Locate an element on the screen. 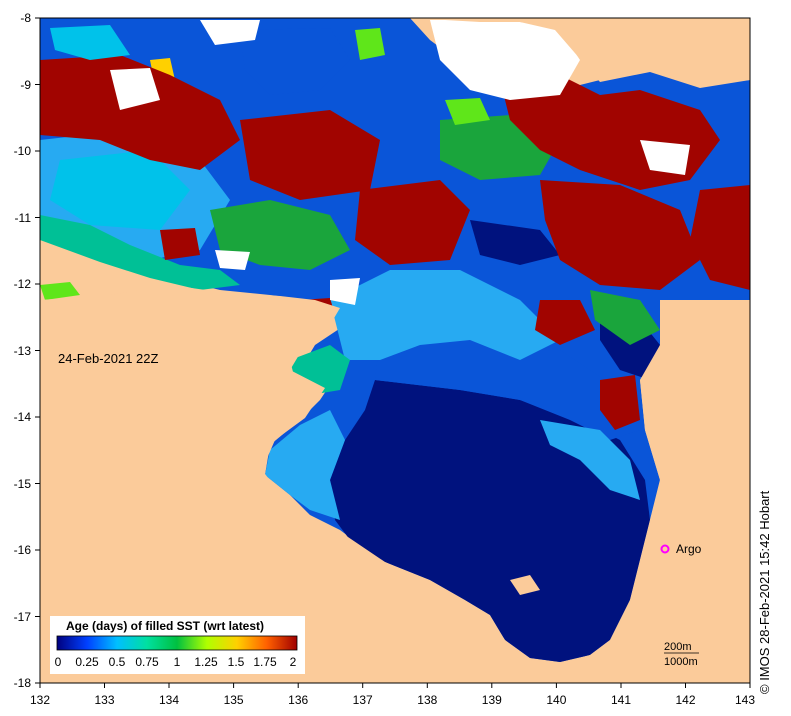 The width and height of the screenshot is (791, 716). credit-text: © IMOS 28-Feb-2021 15:42 Hobart is located at coordinates (764, 592).